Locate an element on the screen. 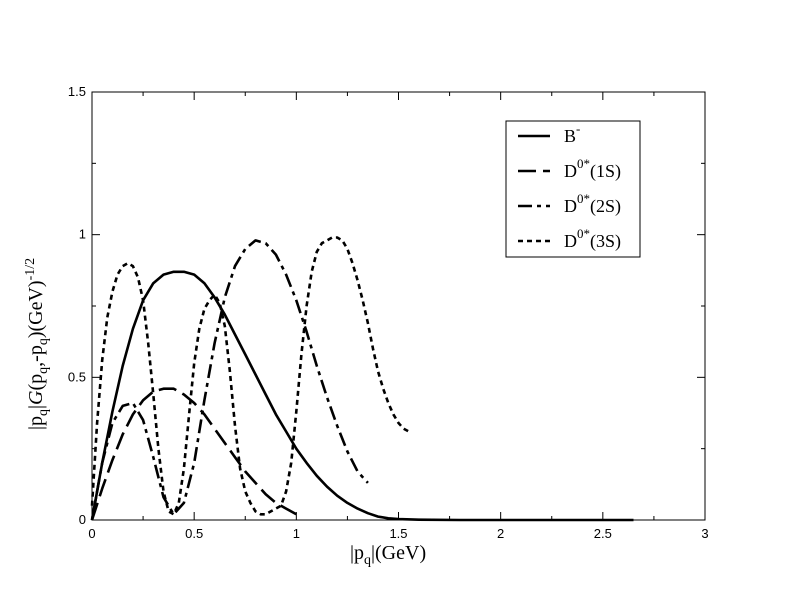 The image size is (792, 612). legend-label-3: D0*(3S) is located at coordinates (592, 239).